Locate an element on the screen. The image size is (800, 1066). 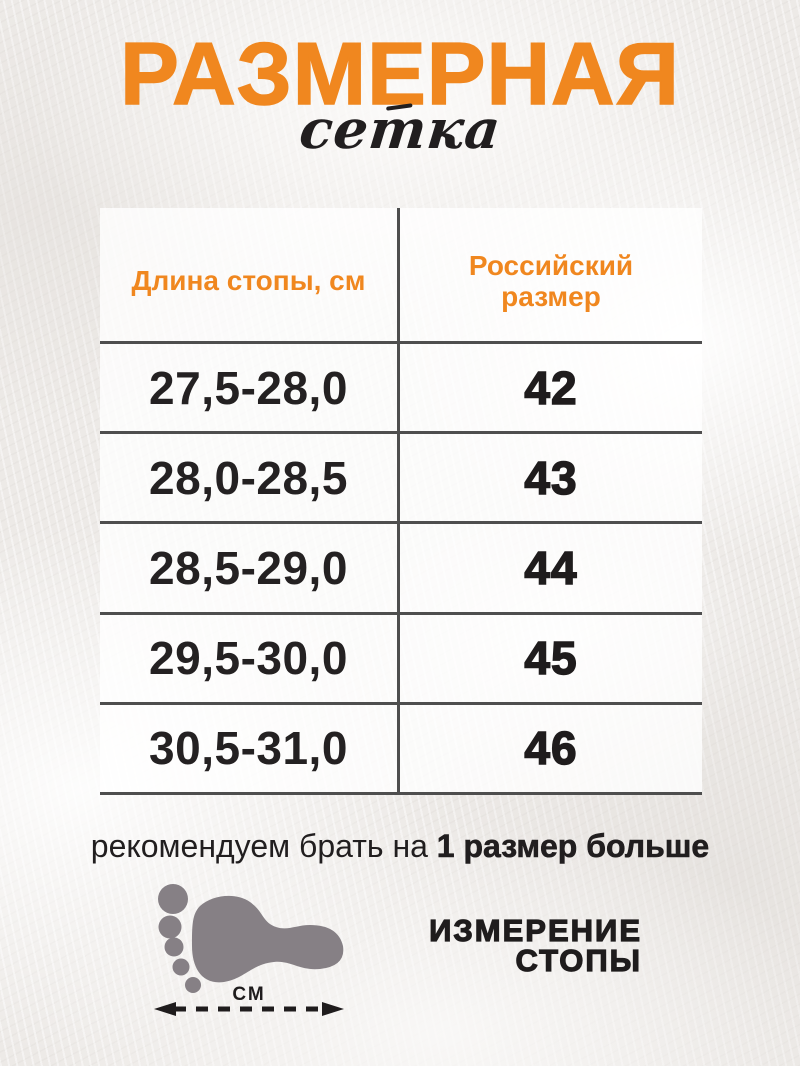
table-row-4-foot-length: 30,5-31,0 is located at coordinates (250, 749).